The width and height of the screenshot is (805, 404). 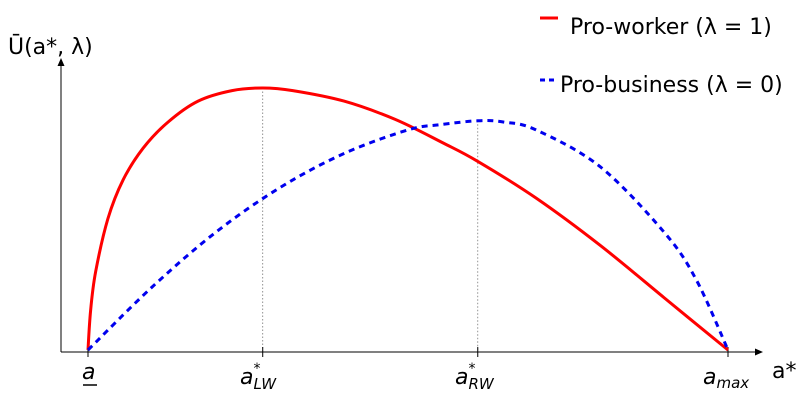 I want to click on tick-label-a-rw: a* RW, so click(x=475, y=377).